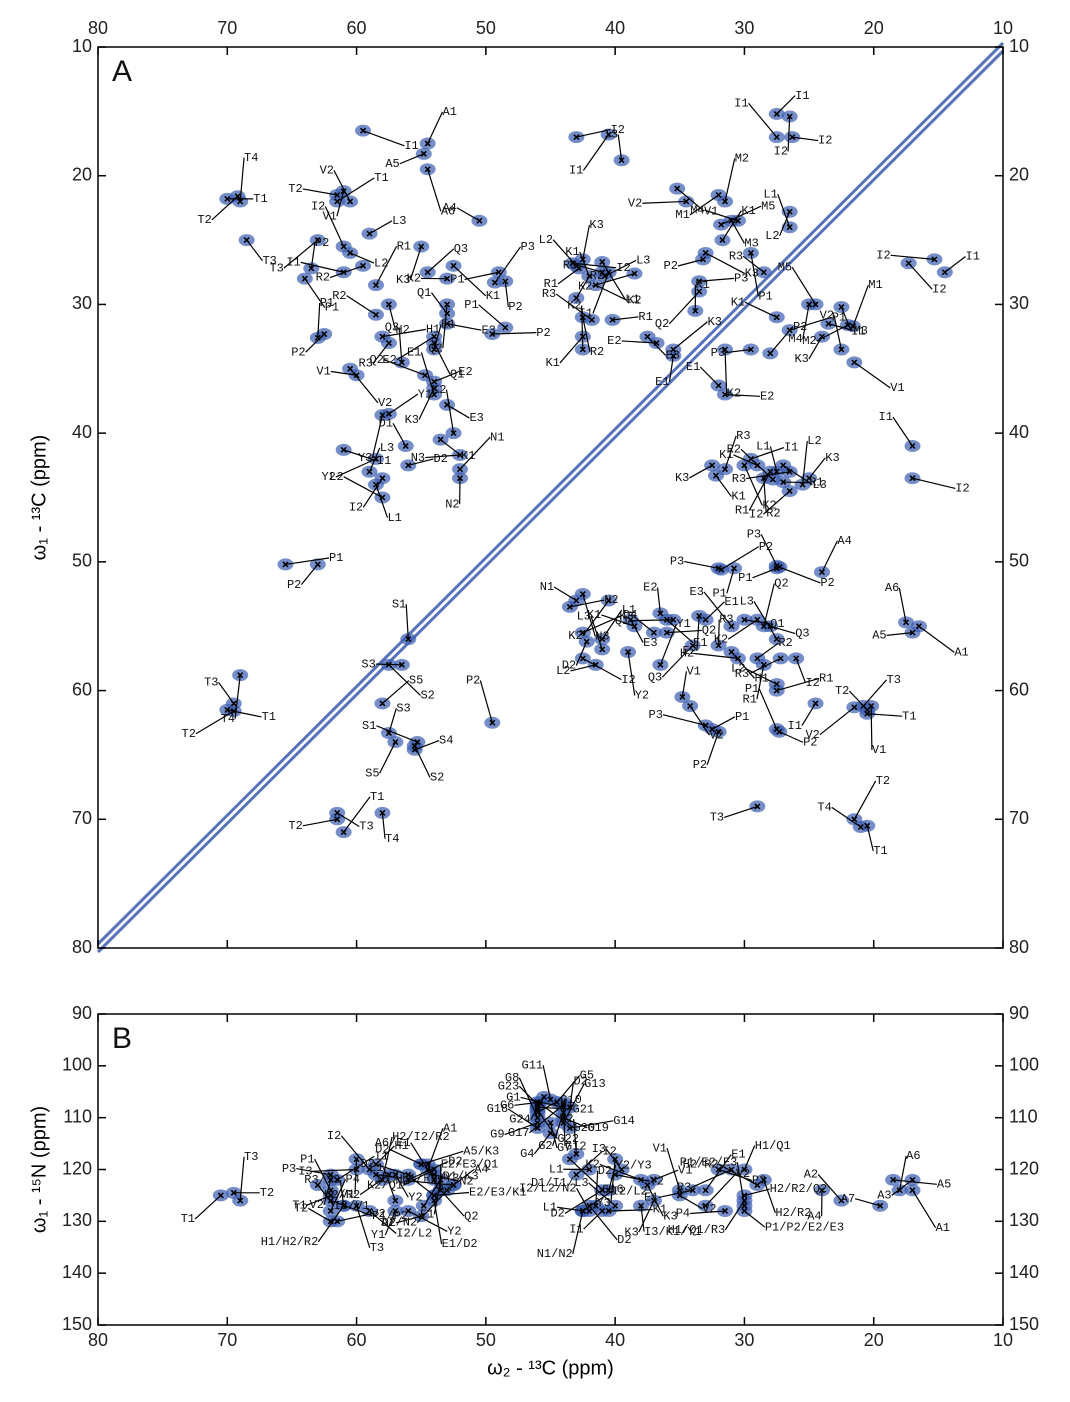 This screenshot has height=1402, width=1070. I want to click on peak-label: T2, so click(301, 1208).